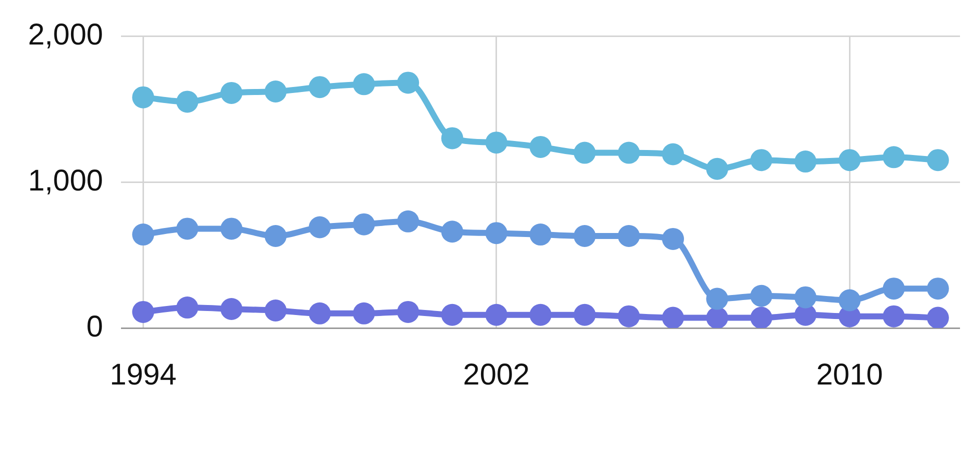 The image size is (980, 454). I want to click on y-tick-label: 0, so click(95, 327).